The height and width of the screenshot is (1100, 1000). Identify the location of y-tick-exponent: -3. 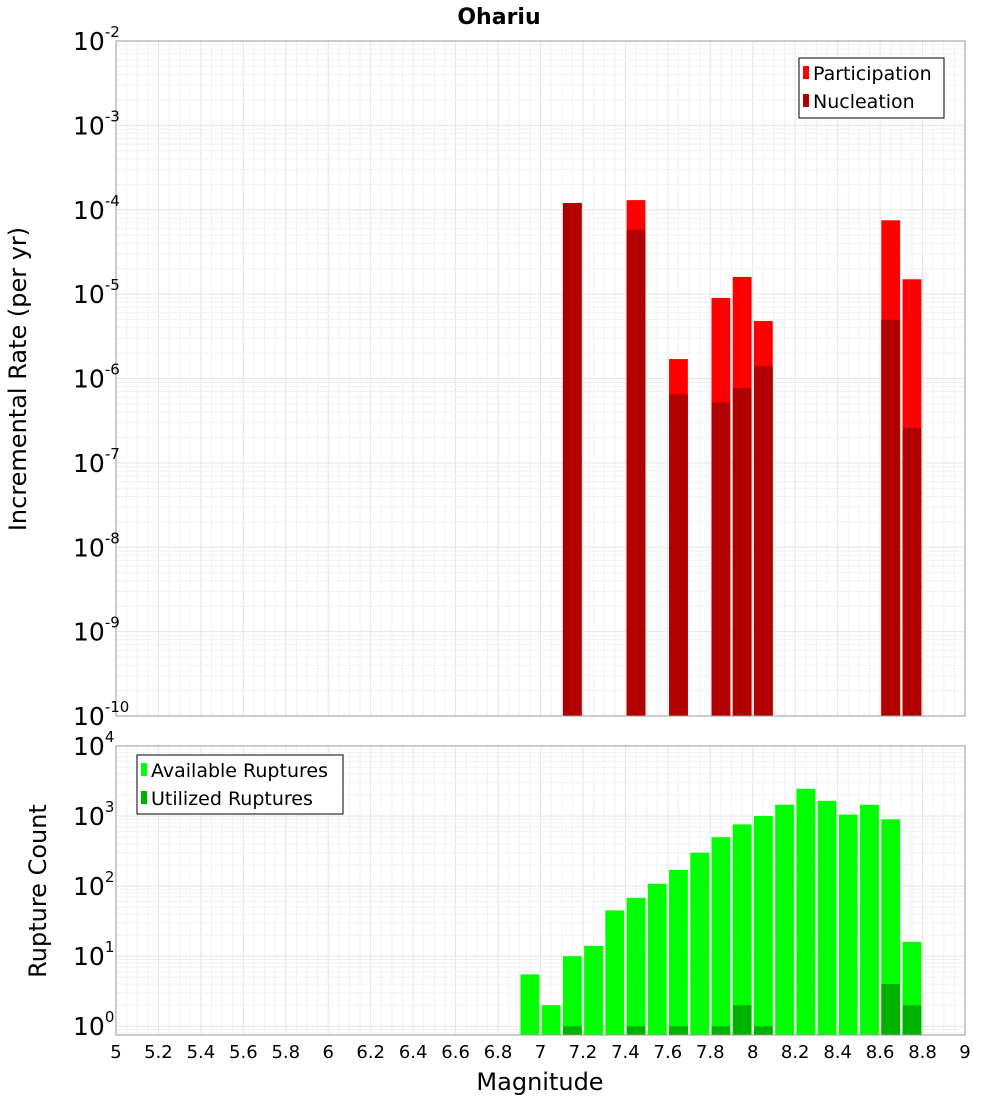
(112, 116).